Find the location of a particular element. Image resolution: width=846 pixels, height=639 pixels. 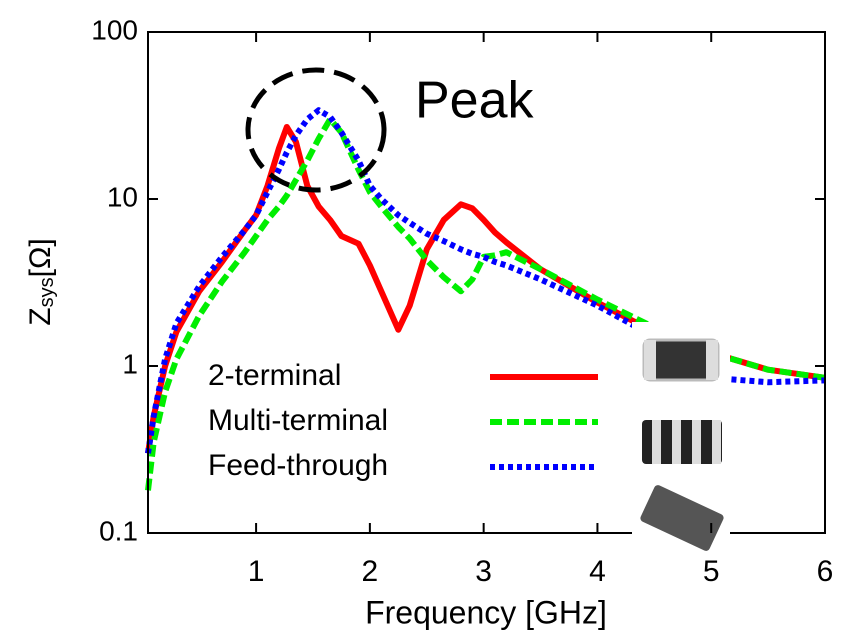

icon-multi-terminal is located at coordinates (682, 442).